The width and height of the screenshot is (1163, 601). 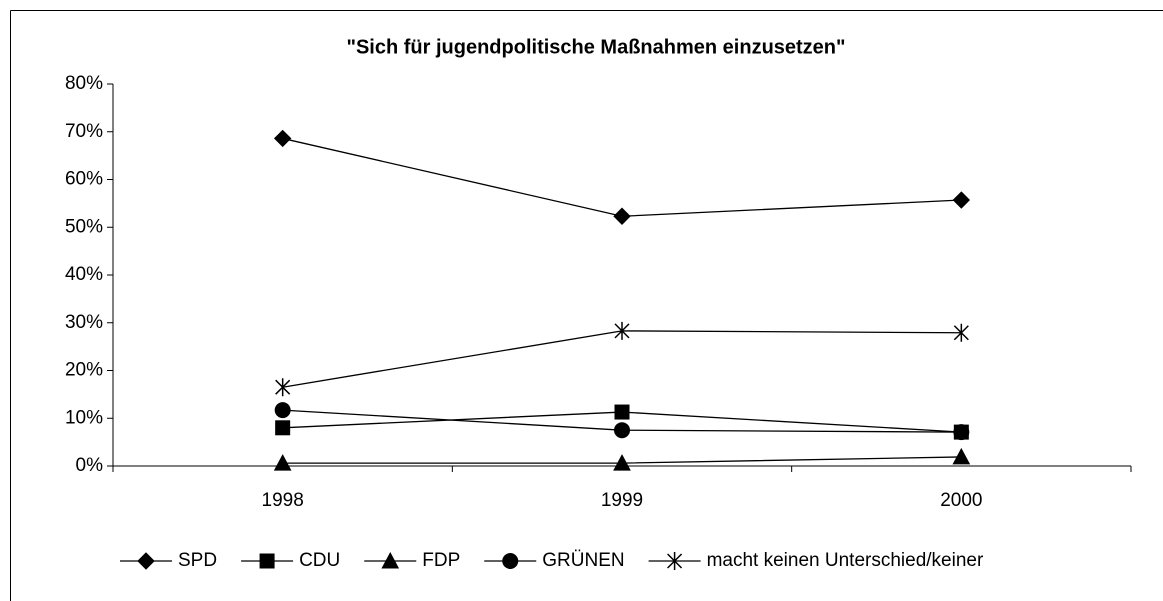 What do you see at coordinates (583, 560) in the screenshot?
I see `legend-label: GRÜNEN` at bounding box center [583, 560].